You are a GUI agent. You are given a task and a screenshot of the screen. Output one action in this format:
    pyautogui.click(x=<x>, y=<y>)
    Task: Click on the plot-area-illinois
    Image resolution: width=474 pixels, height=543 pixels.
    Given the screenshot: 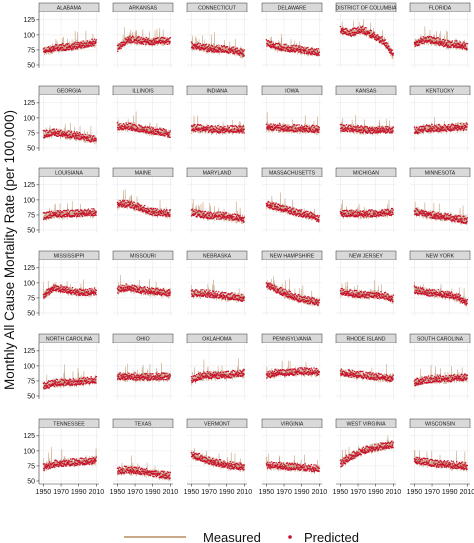 What is the action you would take?
    pyautogui.click(x=143, y=123)
    